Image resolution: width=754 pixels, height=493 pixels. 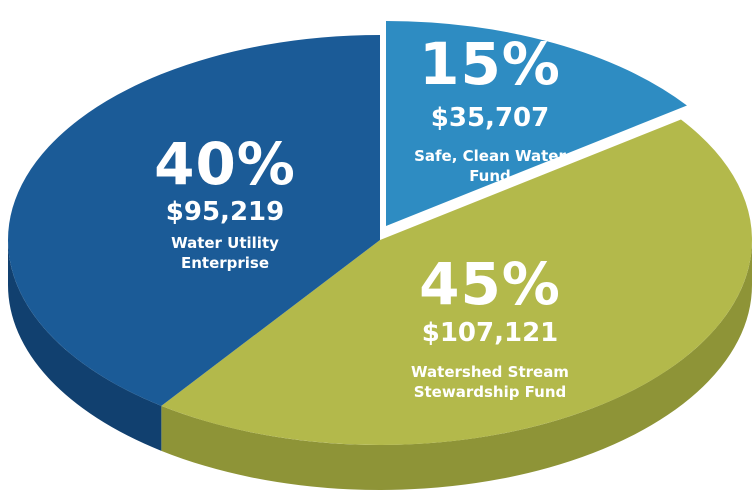 I want to click on percent-label: 15%, so click(x=490, y=64).